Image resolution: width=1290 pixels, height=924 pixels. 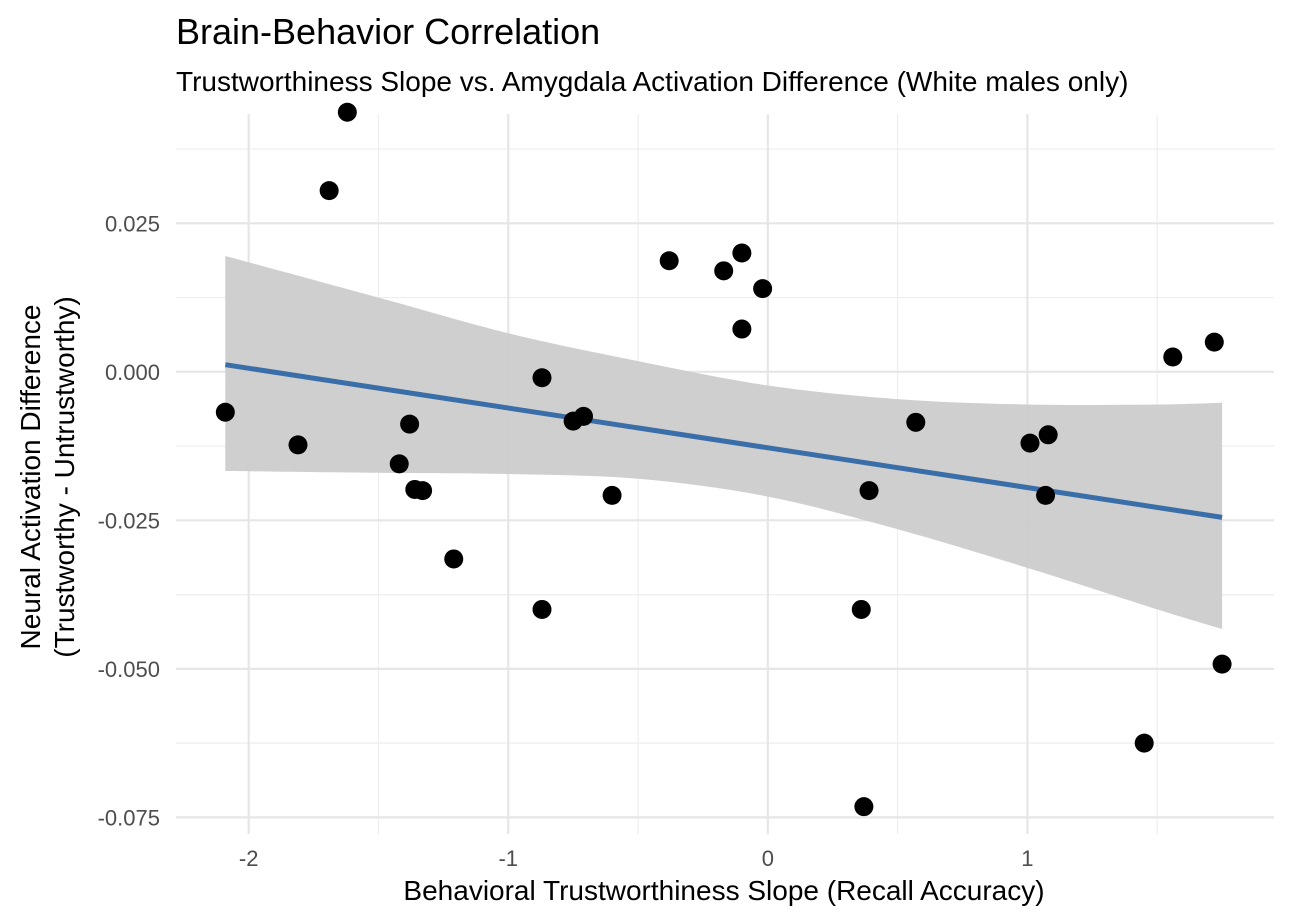 I want to click on fit-line-layer, so click(x=723, y=441).